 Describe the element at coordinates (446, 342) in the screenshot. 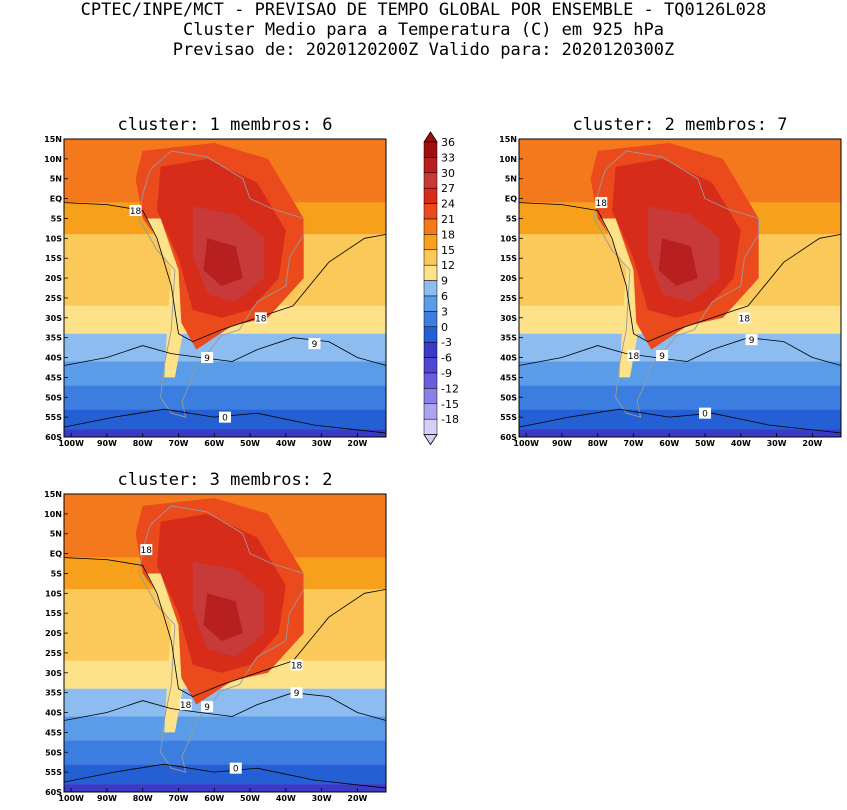

I see `colorbar-label: -3` at that location.